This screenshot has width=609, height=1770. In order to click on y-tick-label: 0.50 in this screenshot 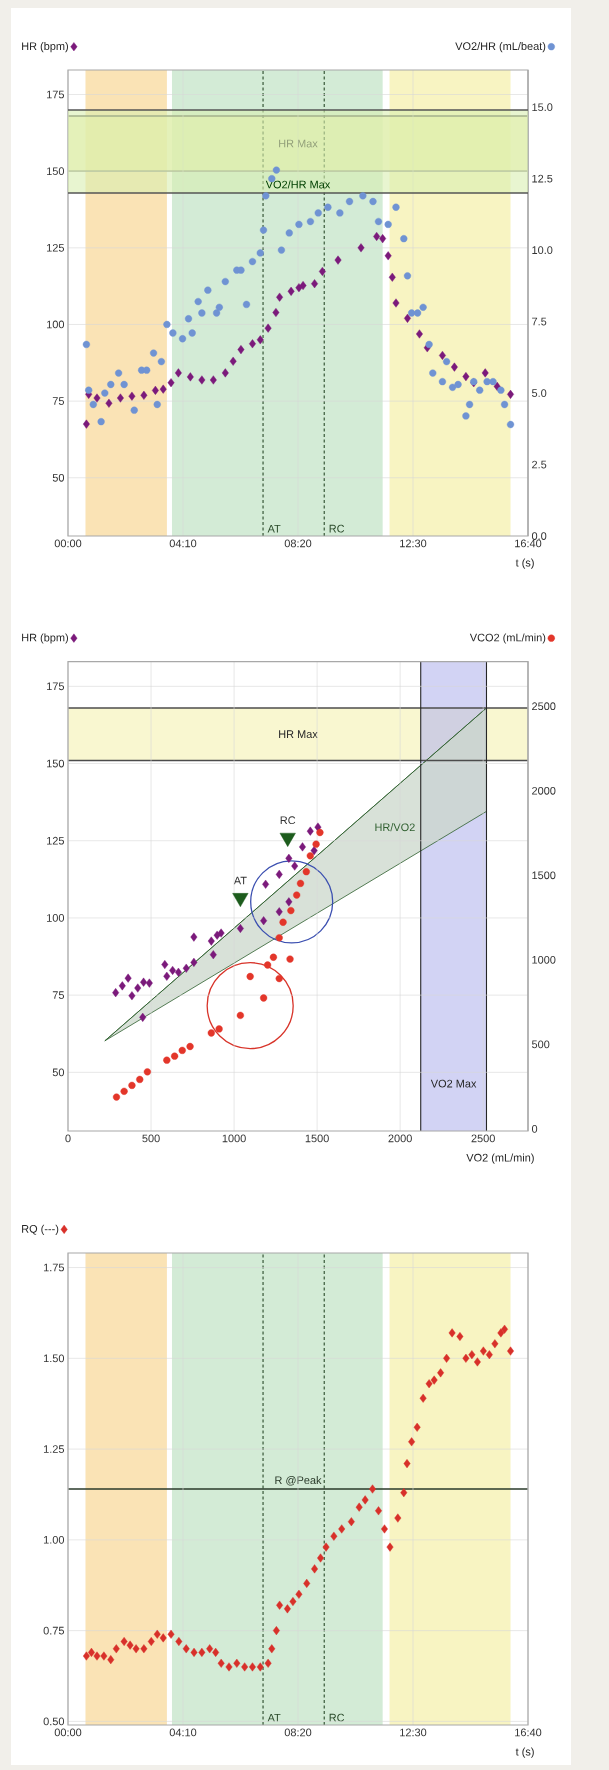, I will do `click(54, 1721)`.